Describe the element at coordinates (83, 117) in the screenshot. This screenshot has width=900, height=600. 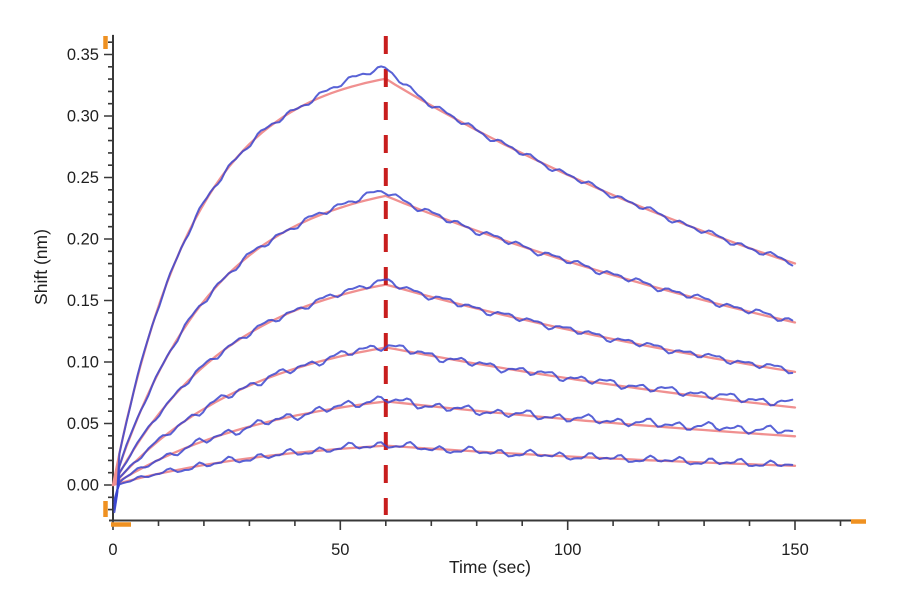
I see `y-tick-label: 0.30` at that location.